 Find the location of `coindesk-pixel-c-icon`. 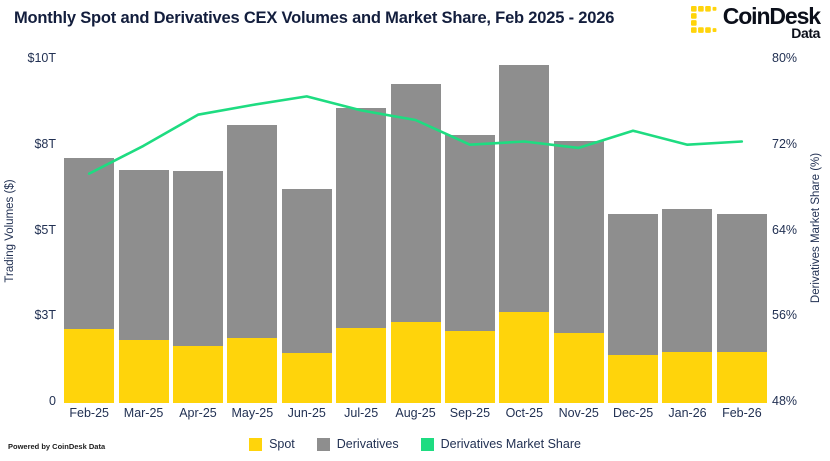

coindesk-pixel-c-icon is located at coordinates (703, 19).